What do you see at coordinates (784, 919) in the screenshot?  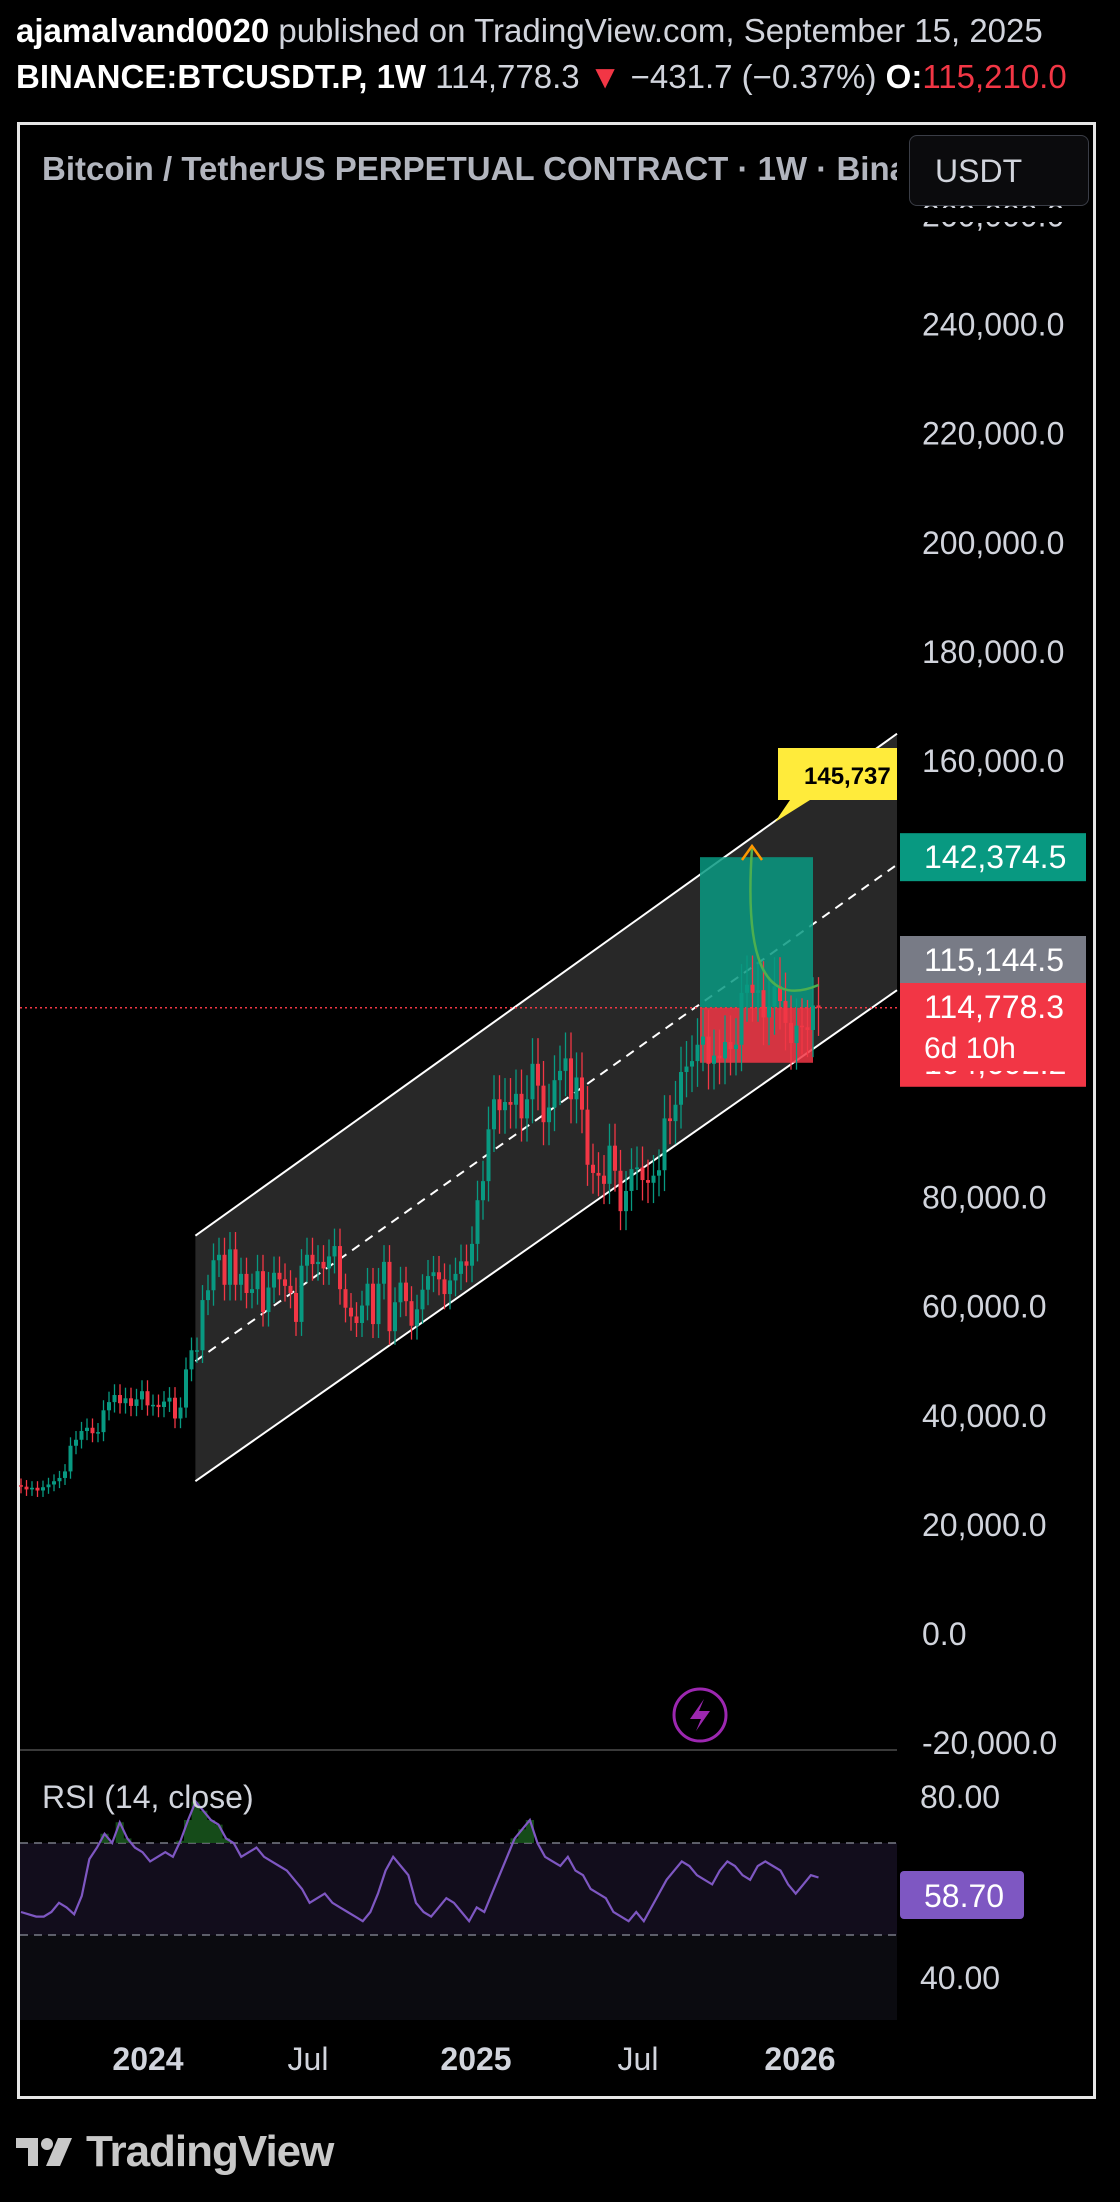 I see `projection-path` at bounding box center [784, 919].